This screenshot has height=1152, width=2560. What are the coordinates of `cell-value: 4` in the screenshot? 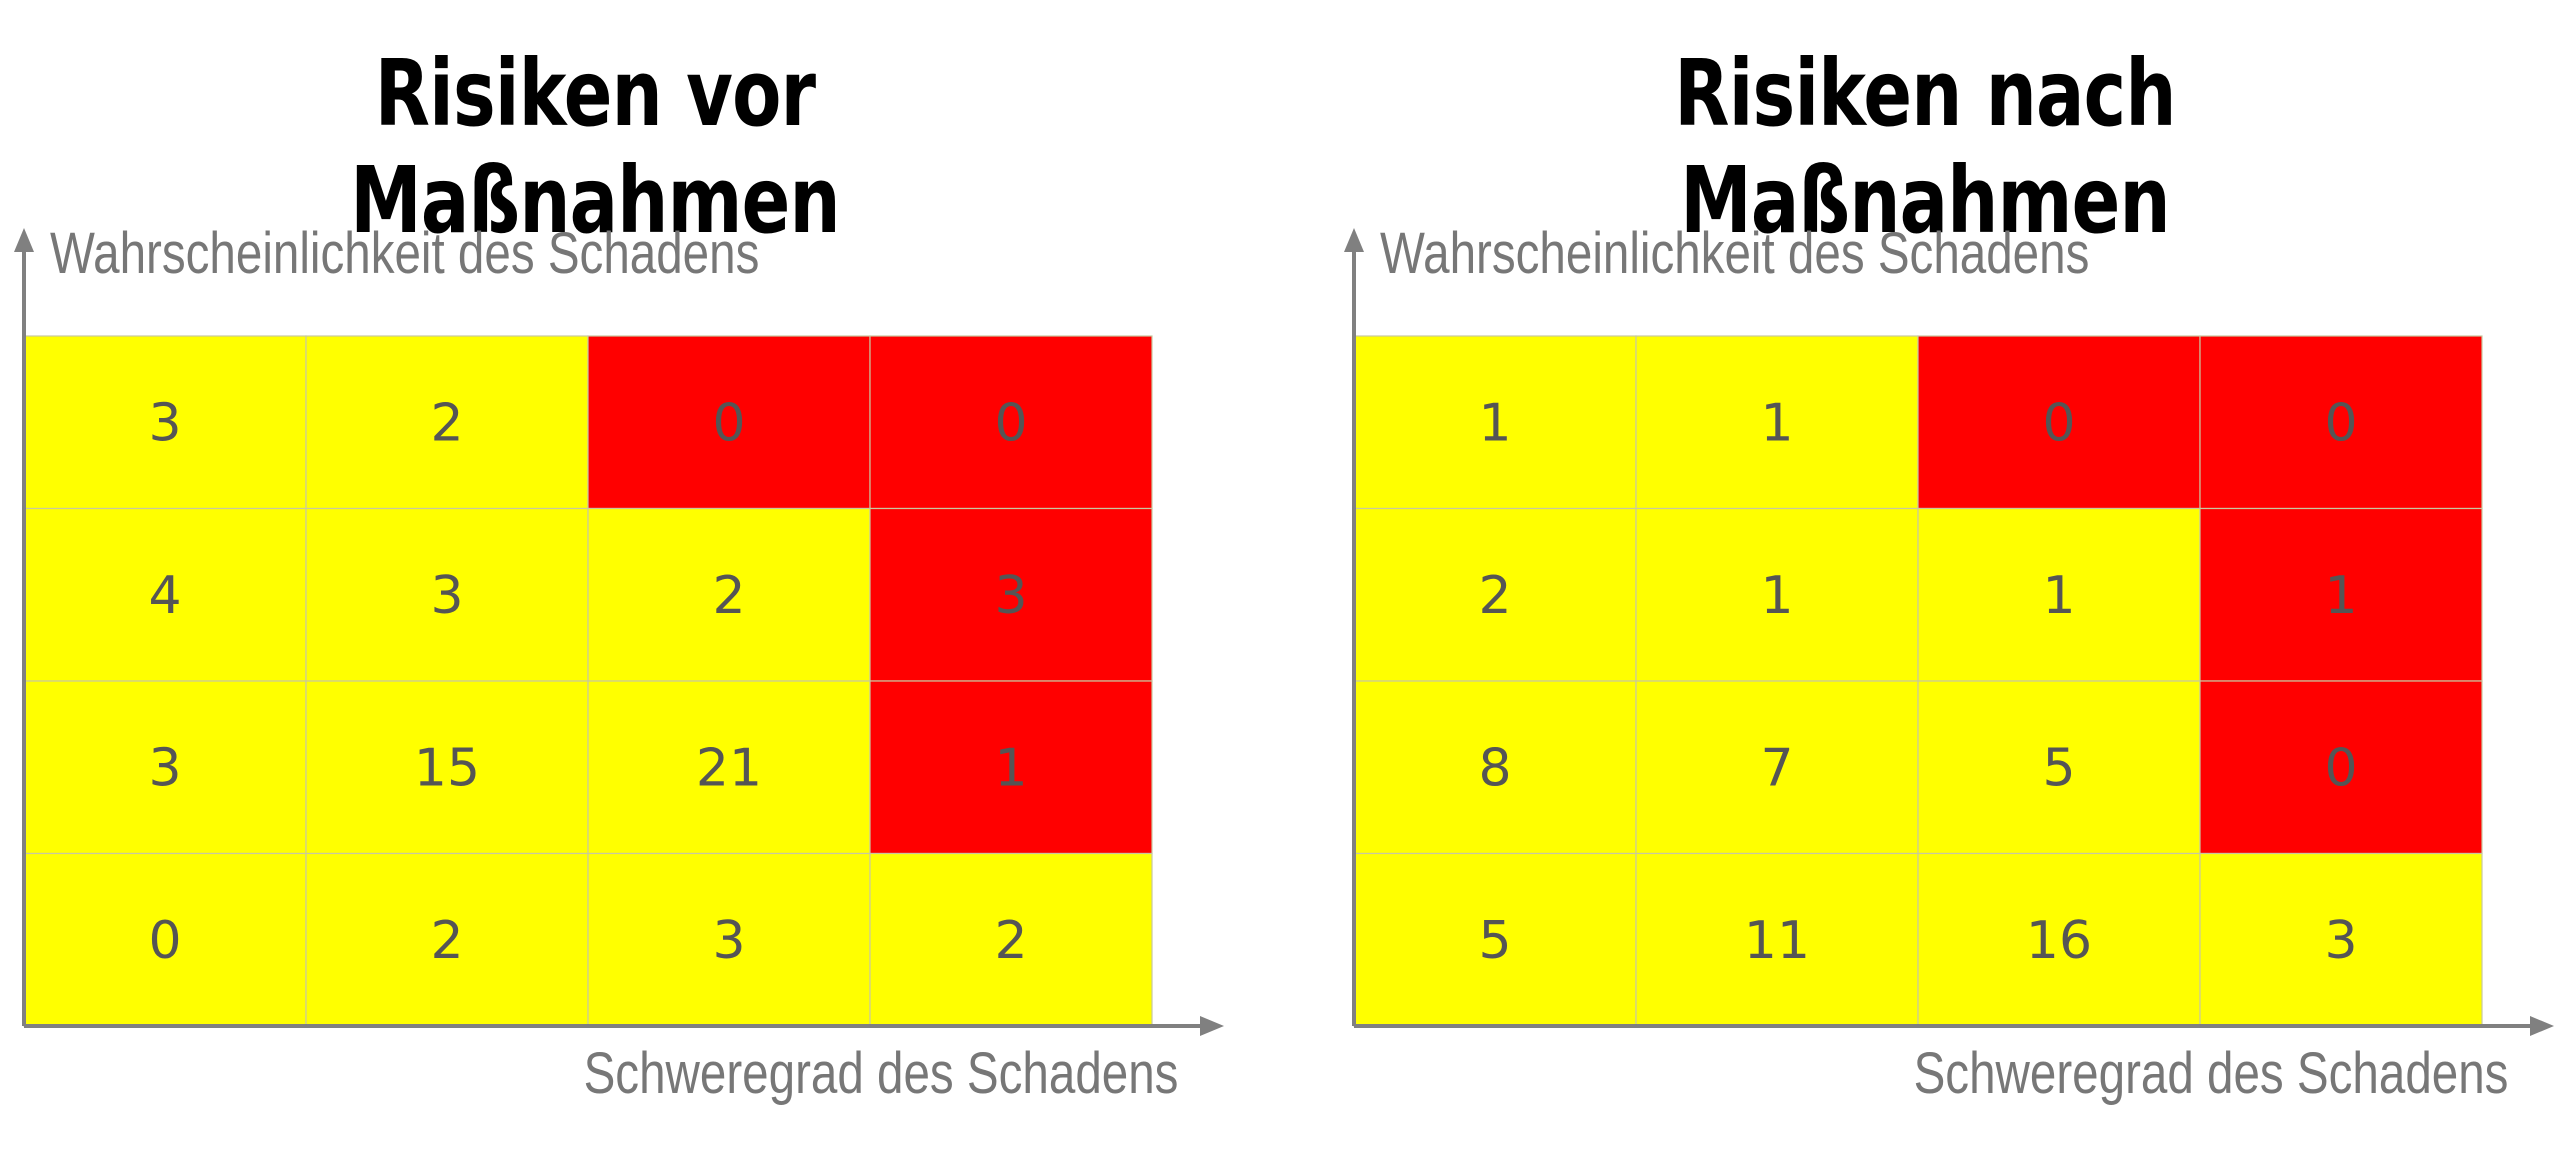 It's located at (164, 596).